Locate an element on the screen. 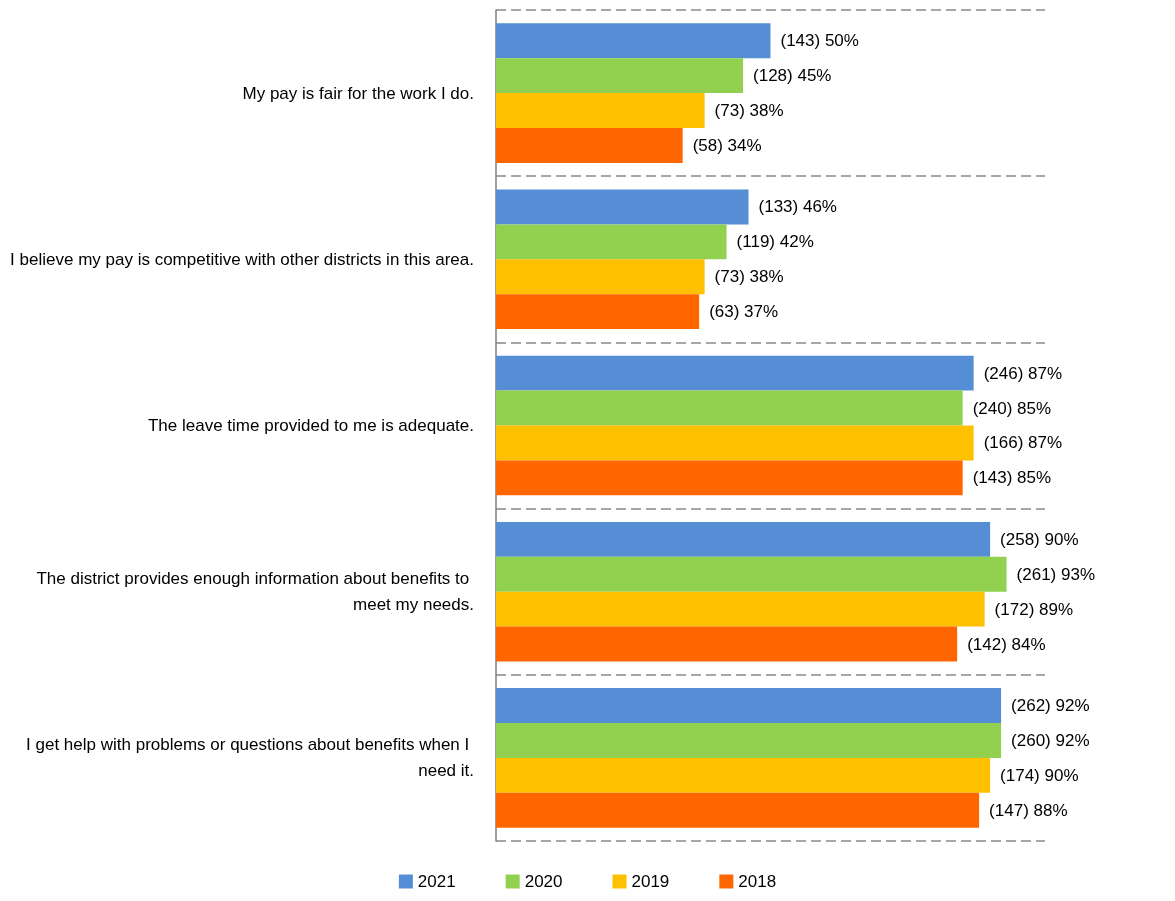 The image size is (1175, 901). data-label: (147) 88% is located at coordinates (1028, 810).